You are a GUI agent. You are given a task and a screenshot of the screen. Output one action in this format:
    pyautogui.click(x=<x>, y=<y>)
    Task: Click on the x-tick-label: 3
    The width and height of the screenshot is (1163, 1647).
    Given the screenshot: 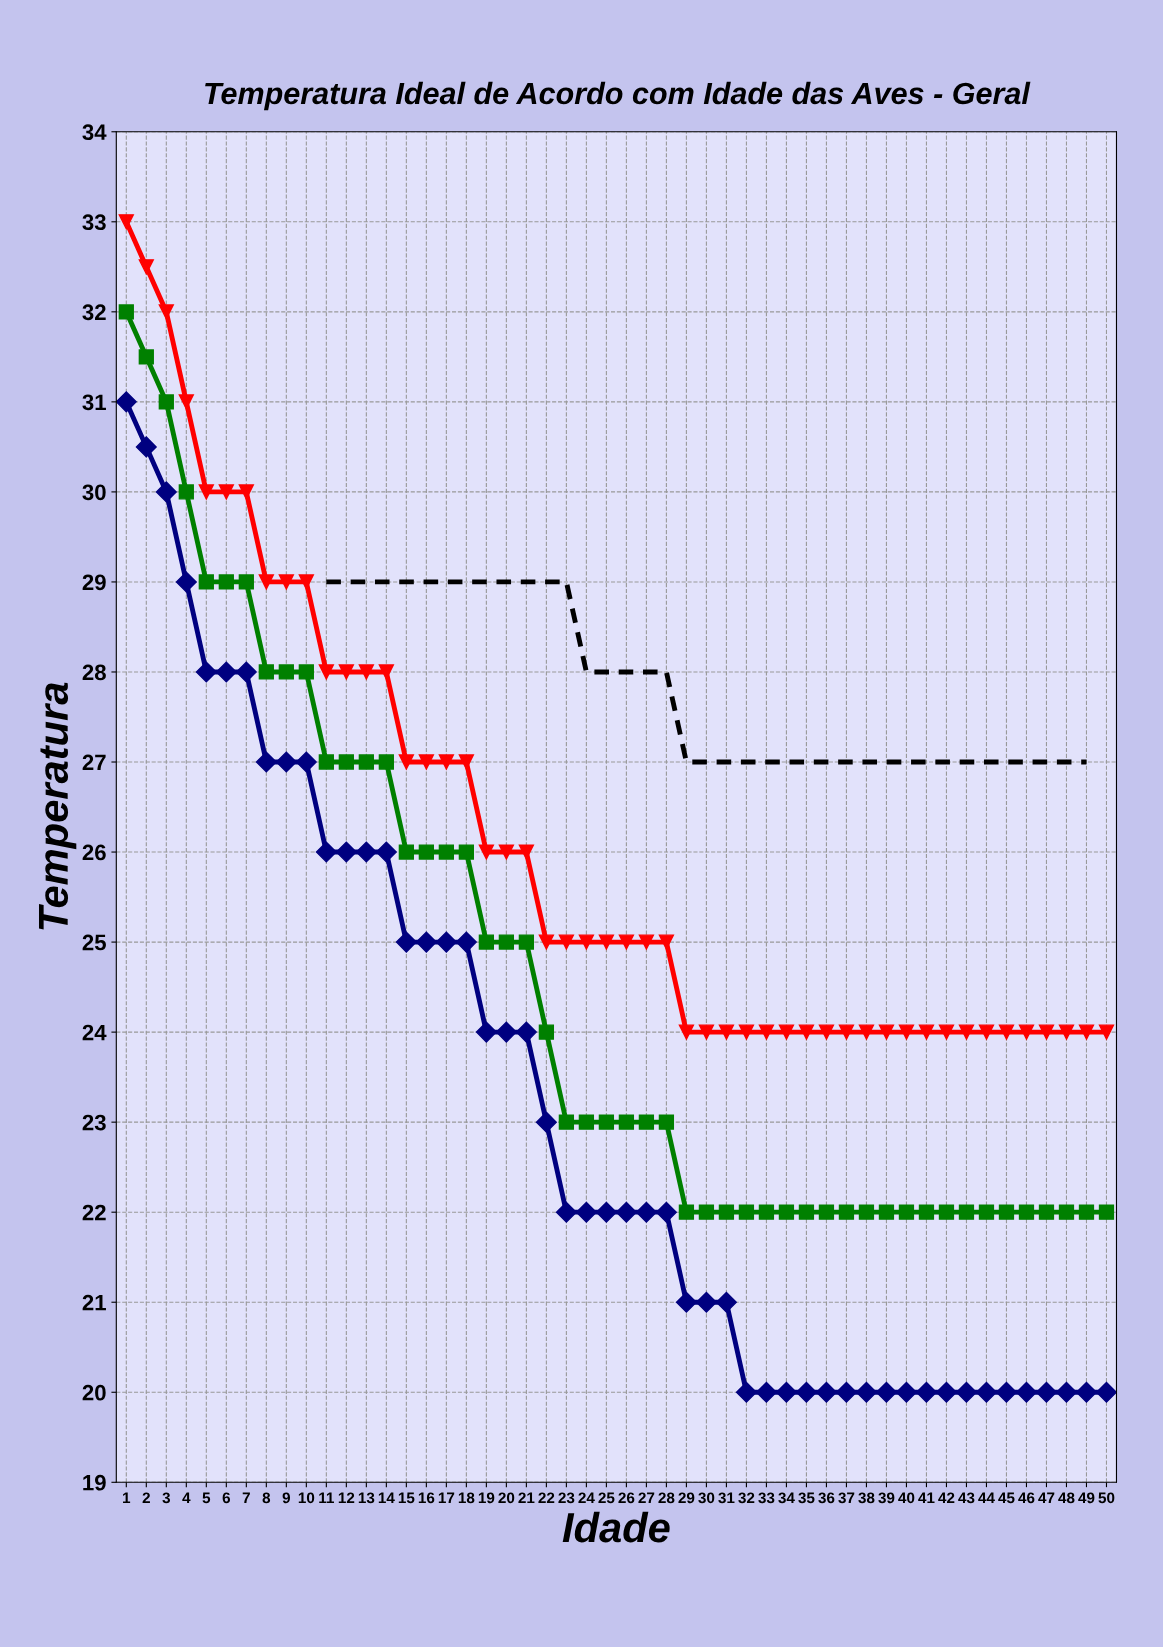 What is the action you would take?
    pyautogui.click(x=166, y=1498)
    